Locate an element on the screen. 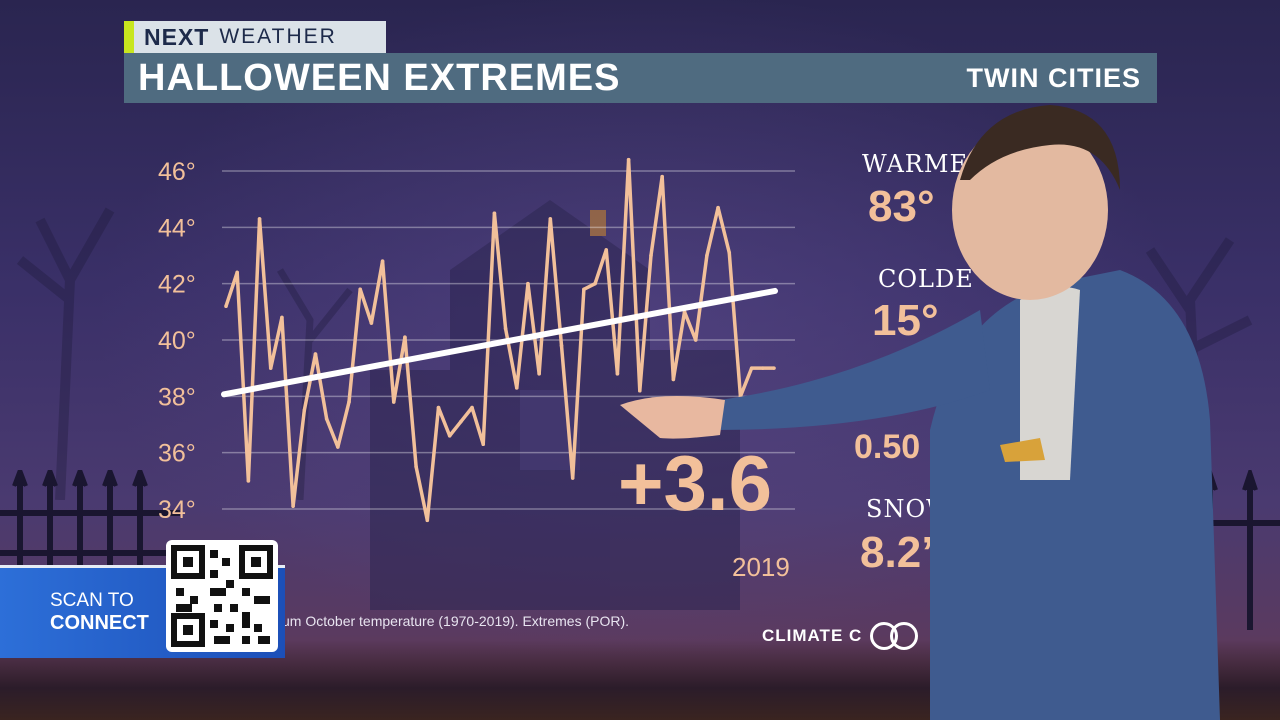  data-point-2009 is located at coordinates (662, 176).